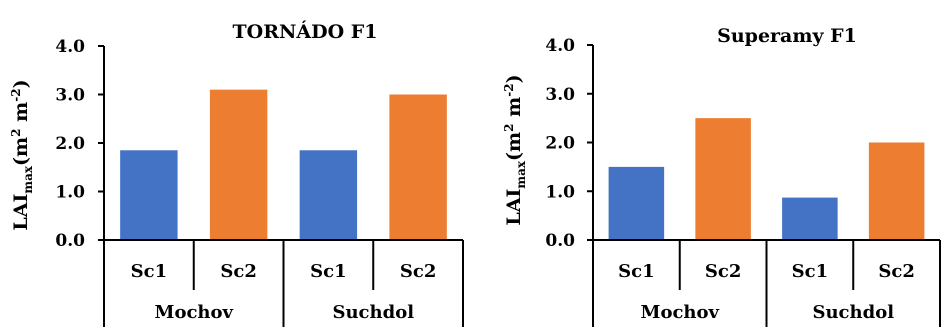 This screenshot has height=327, width=945. What do you see at coordinates (305, 31) in the screenshot?
I see `chart-title: TORNÁDO F1` at bounding box center [305, 31].